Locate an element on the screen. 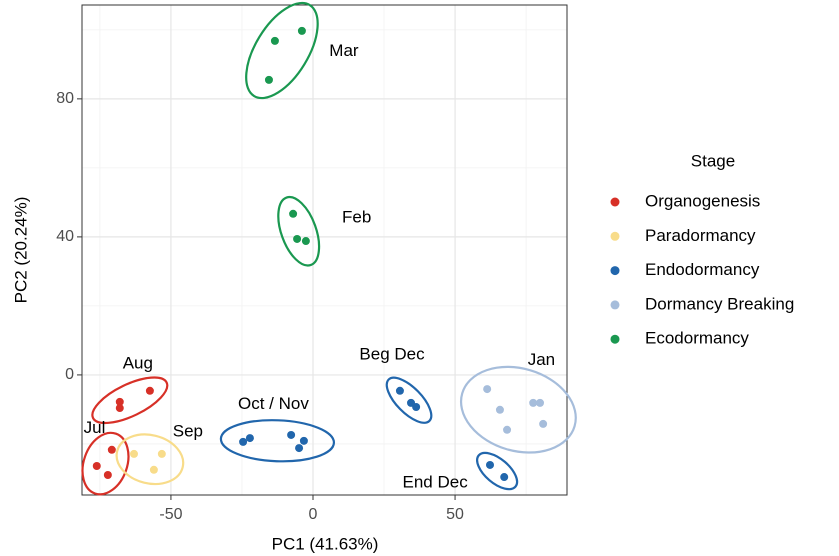 The height and width of the screenshot is (556, 839). legend-label: Ecodormancy is located at coordinates (697, 338).